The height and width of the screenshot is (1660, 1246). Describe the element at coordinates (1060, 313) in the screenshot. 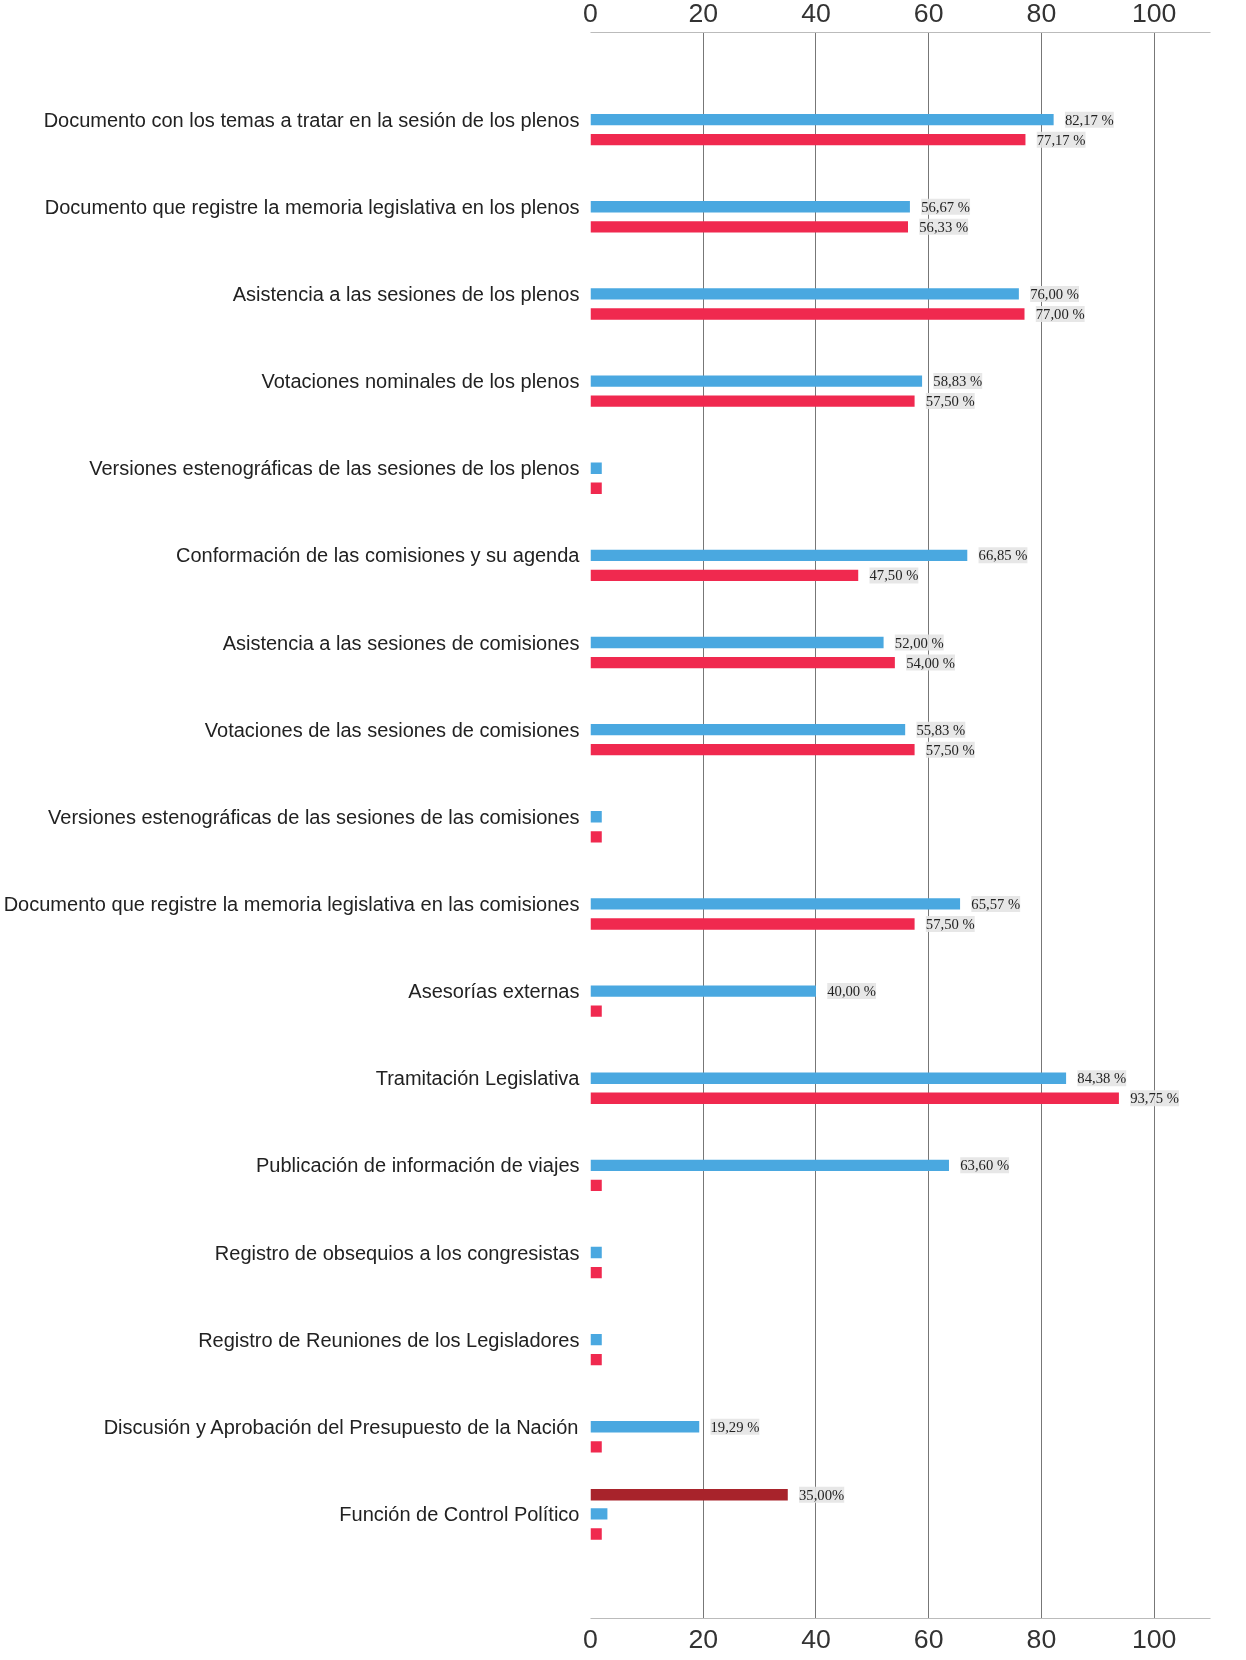

I see `data-label: 77,00 %` at that location.